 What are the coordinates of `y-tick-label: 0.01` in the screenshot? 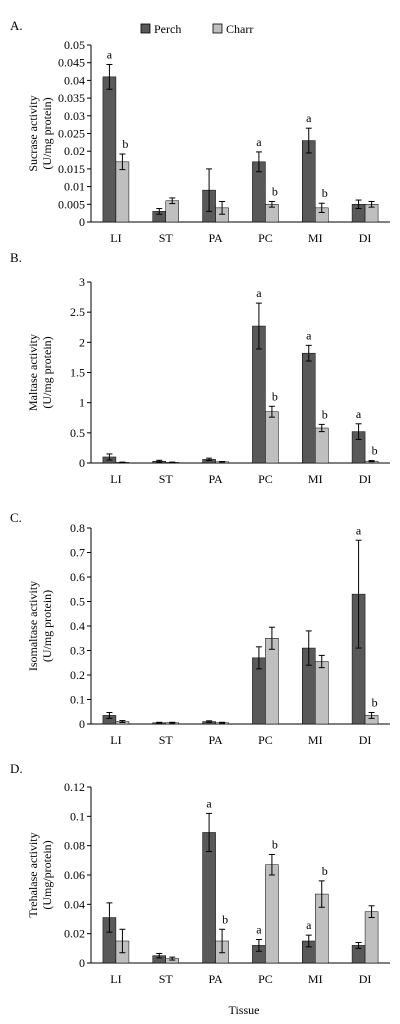 It's located at (74, 187).